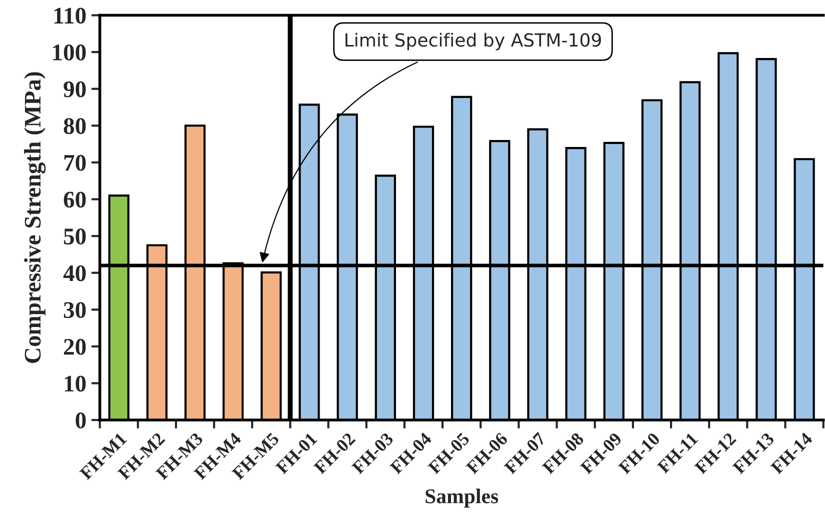  What do you see at coordinates (75, 126) in the screenshot?
I see `y-tick-label: 80` at bounding box center [75, 126].